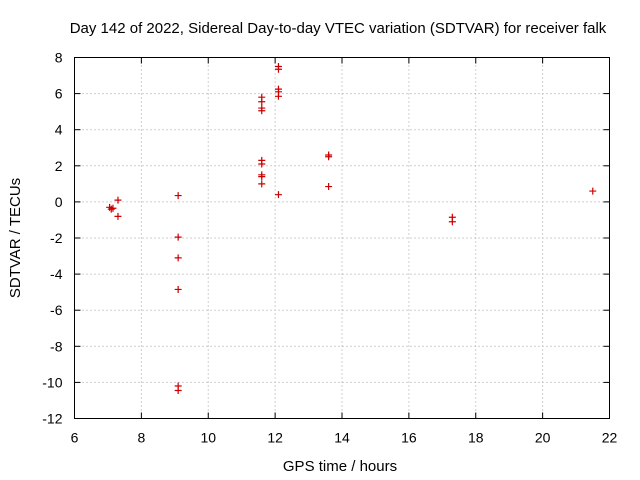  Describe the element at coordinates (56, 274) in the screenshot. I see `y-tick-label: -4` at that location.